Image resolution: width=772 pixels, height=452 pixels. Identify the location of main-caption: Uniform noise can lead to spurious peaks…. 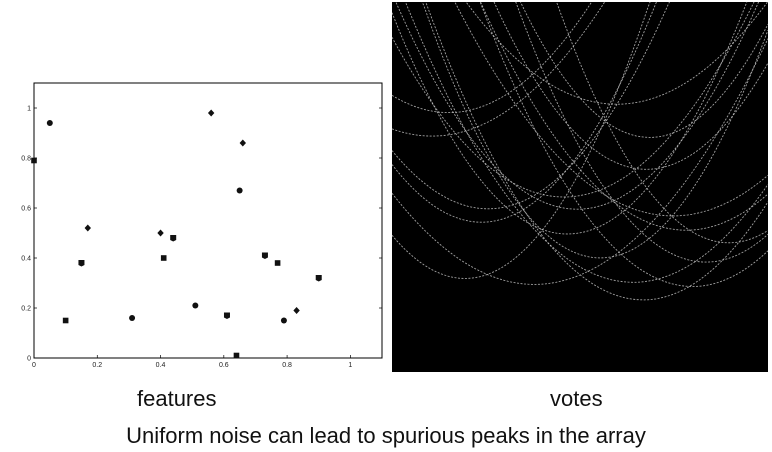
(386, 435).